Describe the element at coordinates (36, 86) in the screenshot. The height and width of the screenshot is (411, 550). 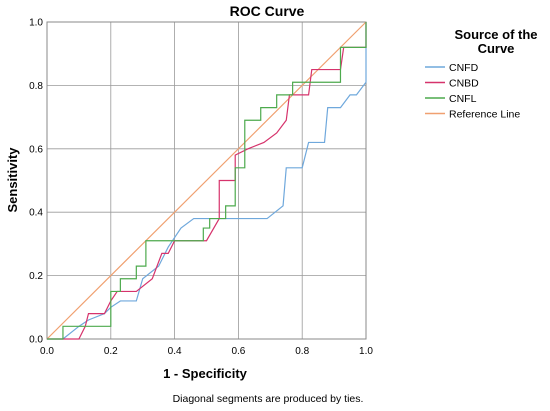
I see `y-tick-label: 0.8` at that location.